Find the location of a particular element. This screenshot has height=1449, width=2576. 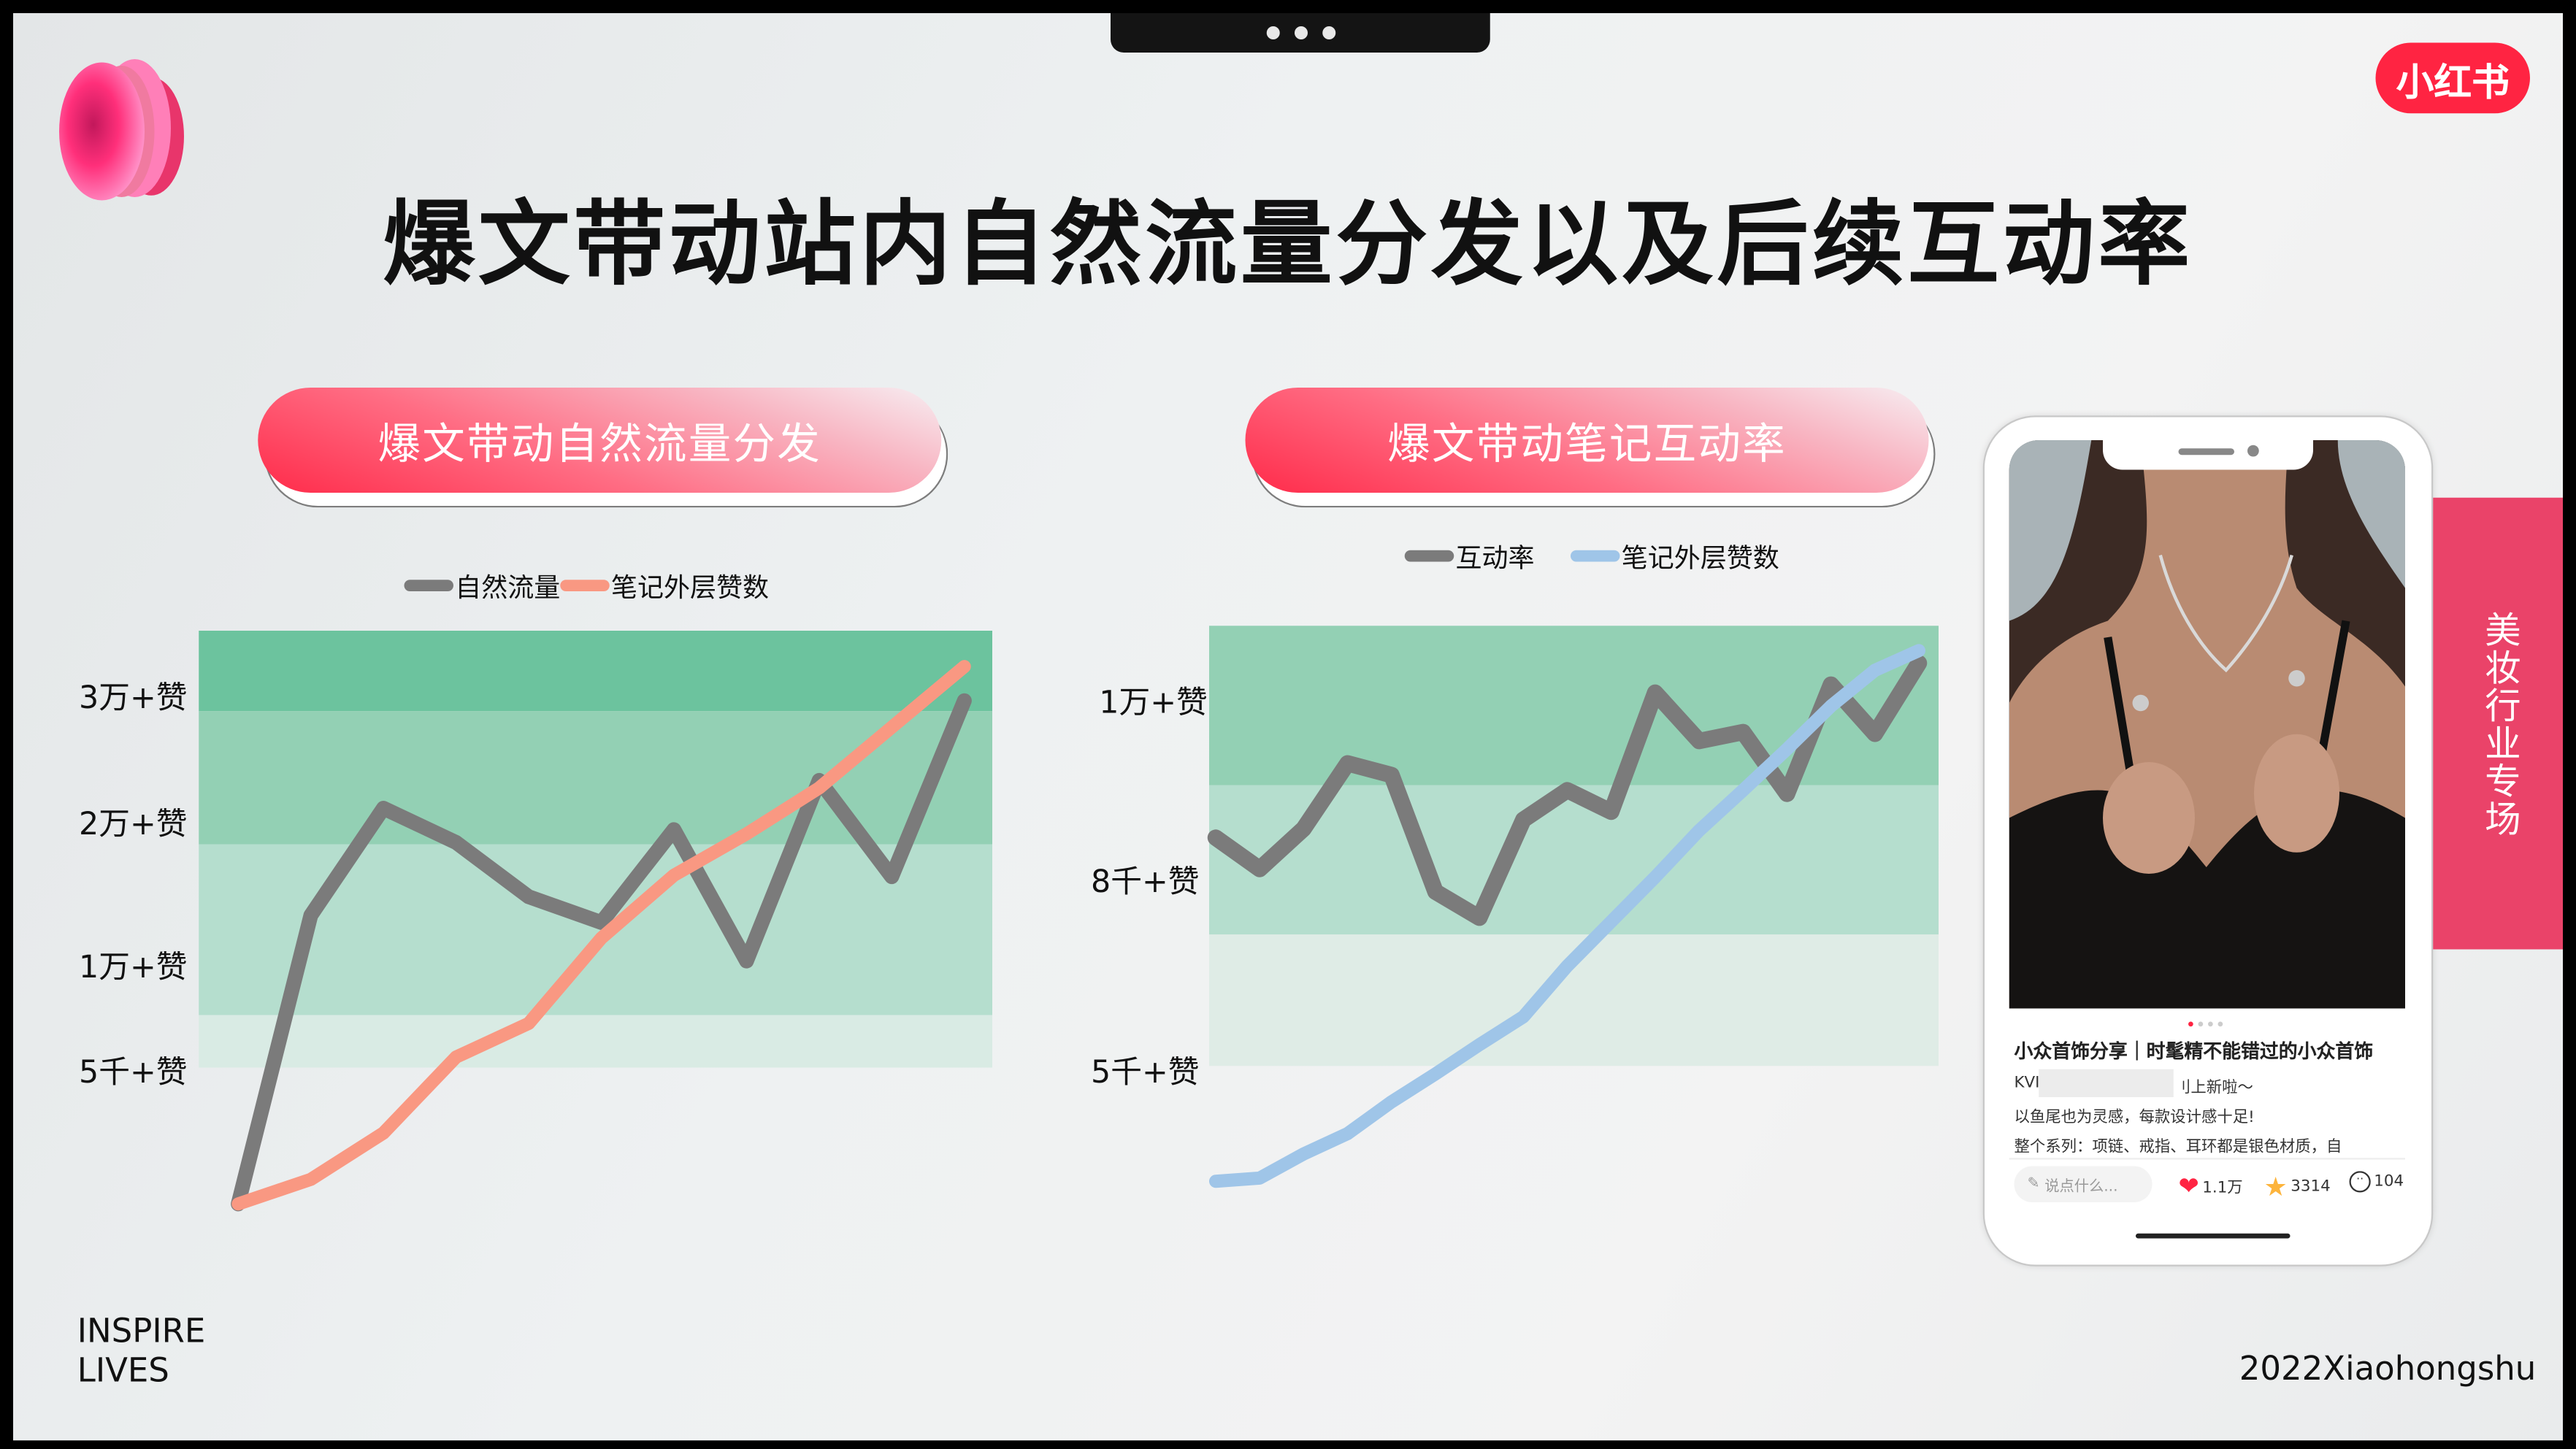

chart2-header: 爆文带动笔记互动率 is located at coordinates (1590, 449).